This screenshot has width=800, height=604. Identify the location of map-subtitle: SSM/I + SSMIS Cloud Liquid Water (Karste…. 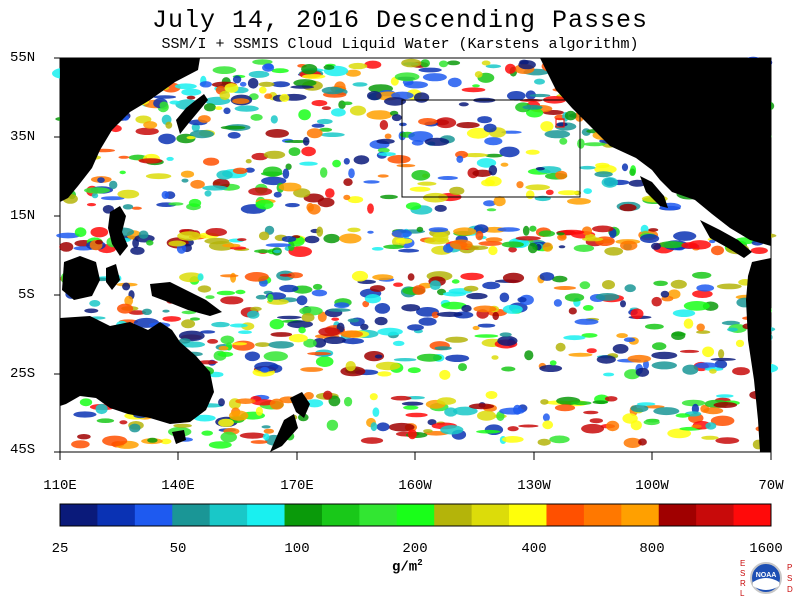
(400, 44).